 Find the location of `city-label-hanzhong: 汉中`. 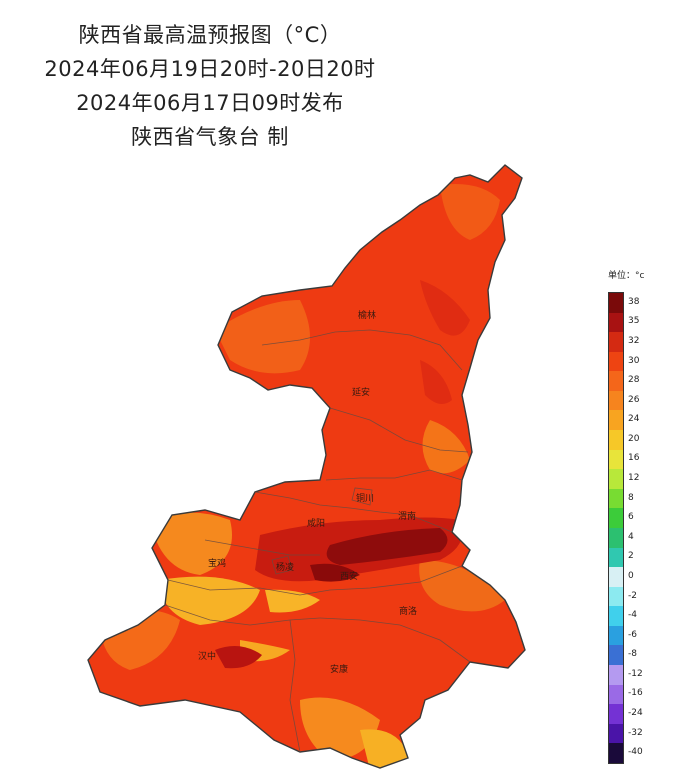

city-label-hanzhong: 汉中 is located at coordinates (207, 656).